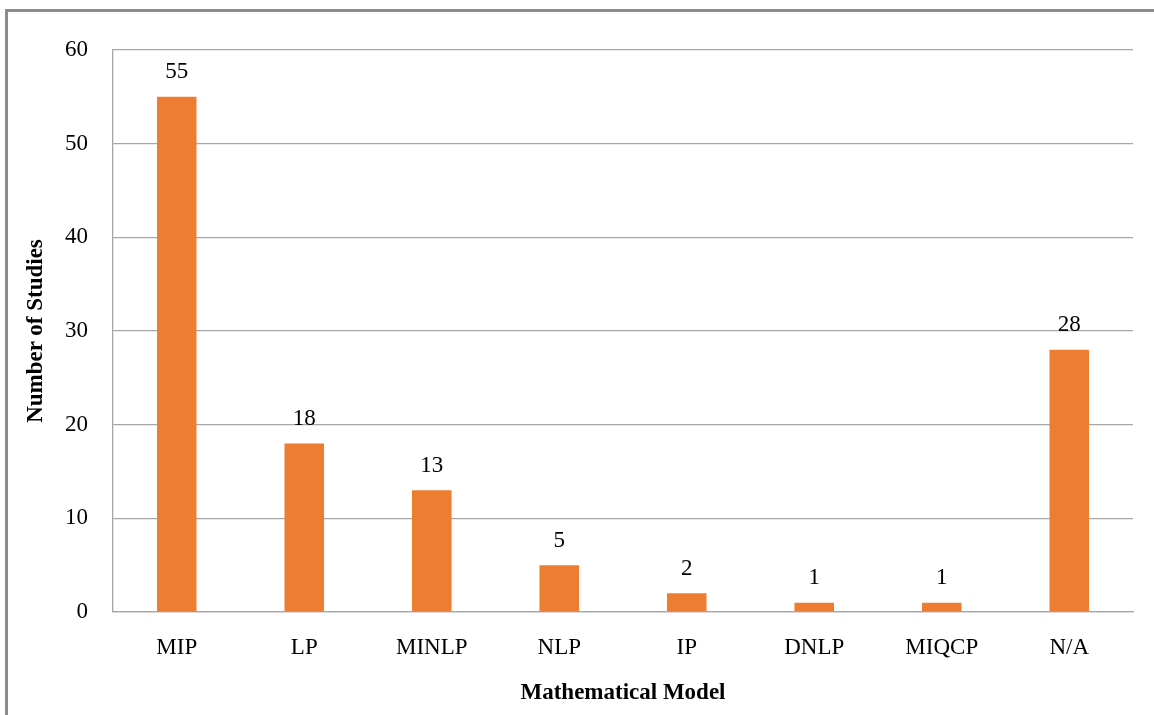 The height and width of the screenshot is (715, 1154). Describe the element at coordinates (76, 517) in the screenshot. I see `y-tick-label: 10` at that location.